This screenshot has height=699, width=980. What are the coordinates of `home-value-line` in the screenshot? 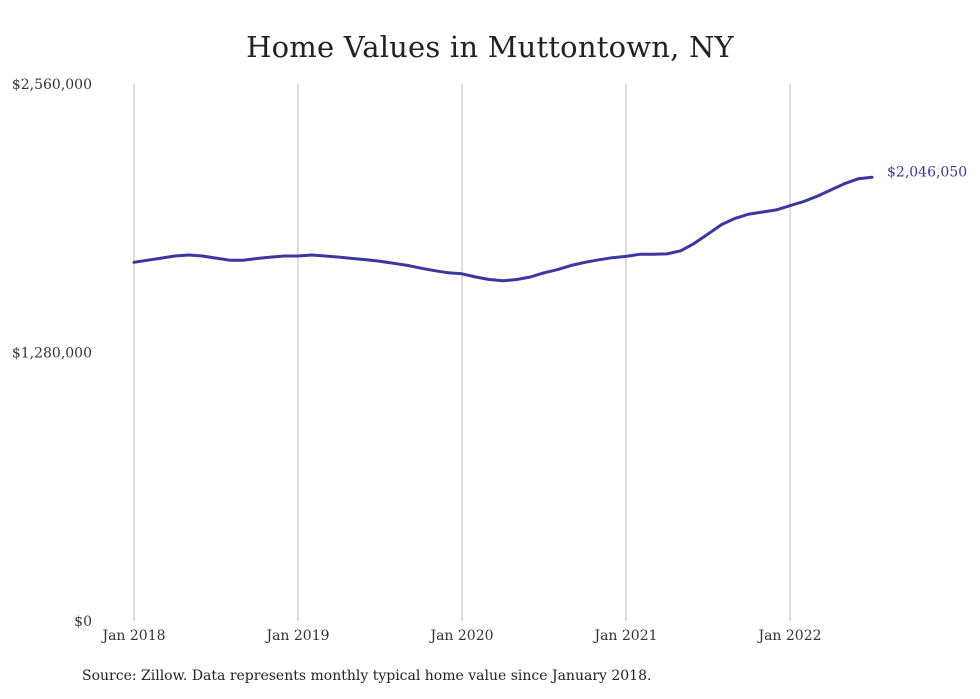 It's located at (503, 229).